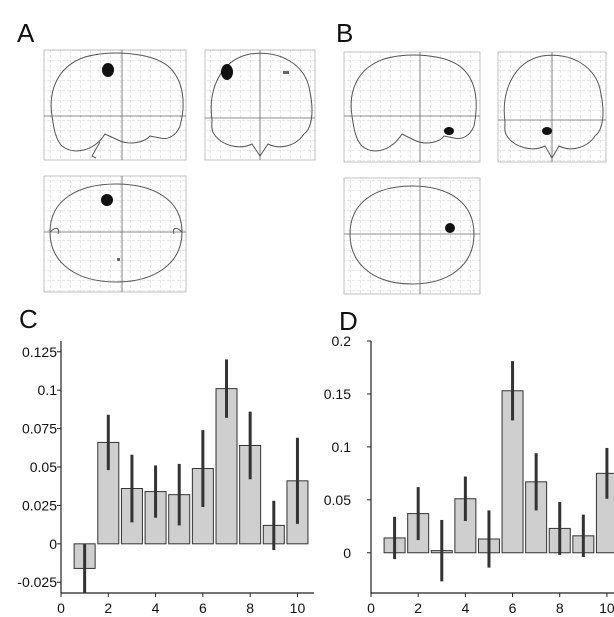 The image size is (614, 617). I want to click on sagittal-view-b, so click(412, 107).